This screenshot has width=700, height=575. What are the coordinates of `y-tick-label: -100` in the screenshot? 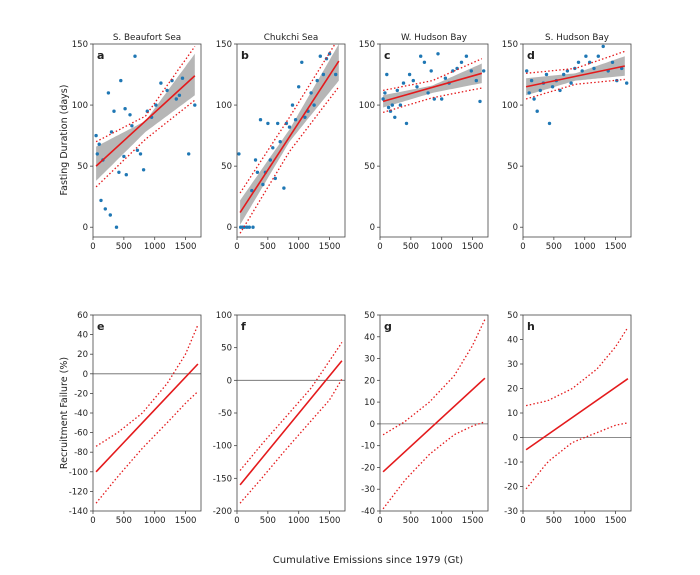 It's located at (222, 447).